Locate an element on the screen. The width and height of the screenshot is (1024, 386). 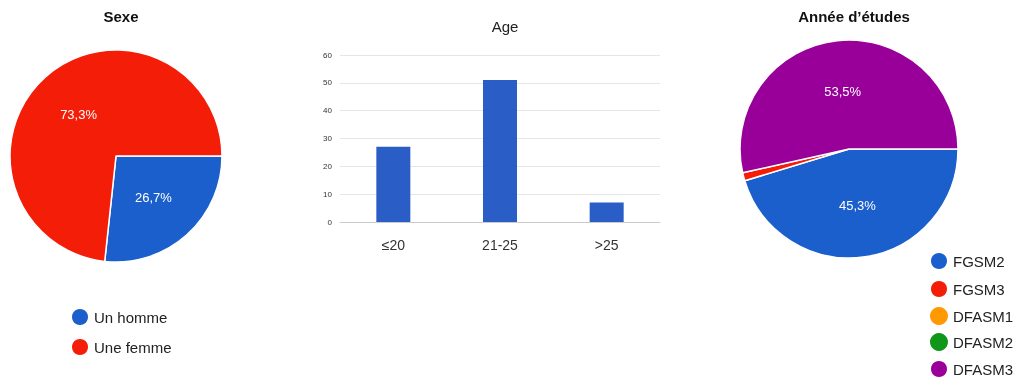
data-label: 73,3% is located at coordinates (79, 114).